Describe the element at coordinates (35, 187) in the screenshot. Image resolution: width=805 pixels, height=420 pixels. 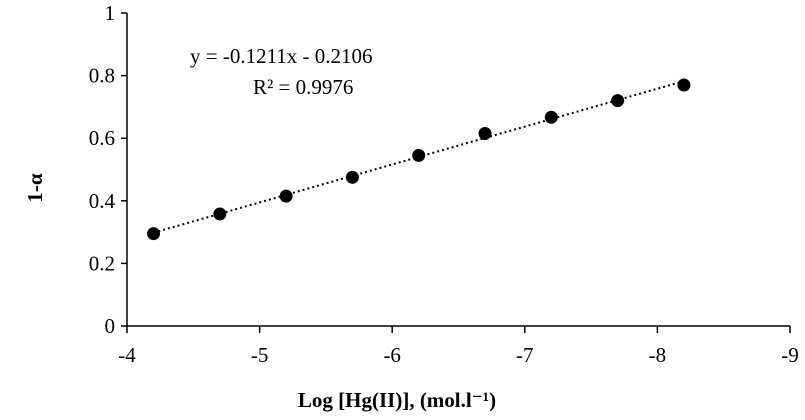
I see `y-axis-title: 1-α` at that location.